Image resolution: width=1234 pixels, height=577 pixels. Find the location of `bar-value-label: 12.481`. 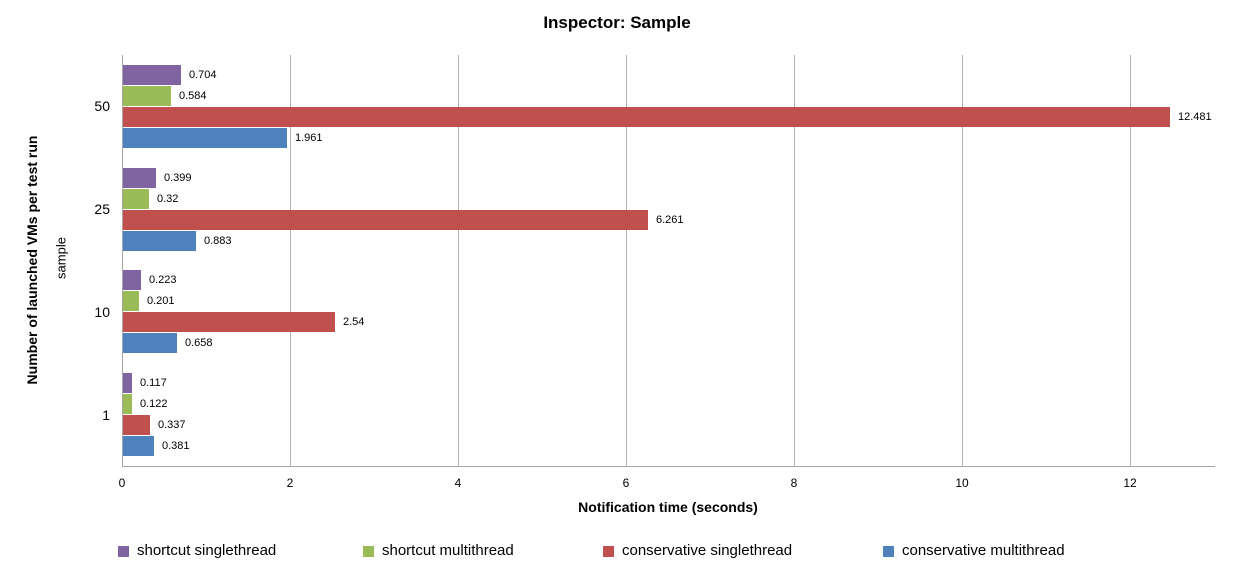

bar-value-label: 12.481 is located at coordinates (1195, 117).